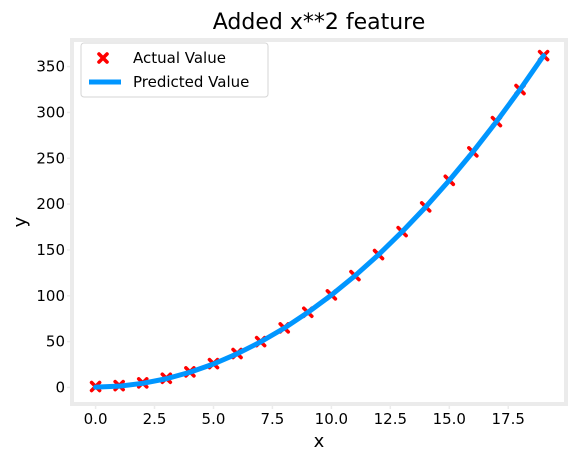 This screenshot has width=577, height=465. What do you see at coordinates (214, 419) in the screenshot?
I see `x-tick-label: 5.0` at bounding box center [214, 419].